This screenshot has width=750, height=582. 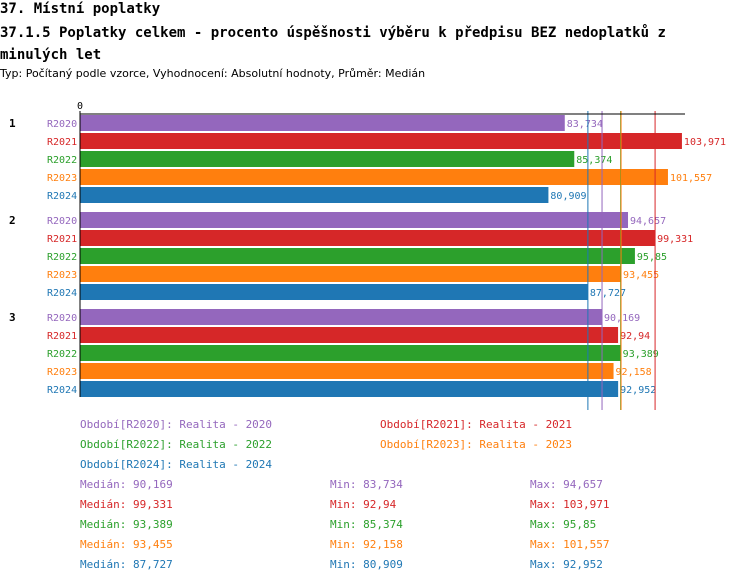 I want to click on bar-g2-r2020, so click(x=354, y=220).